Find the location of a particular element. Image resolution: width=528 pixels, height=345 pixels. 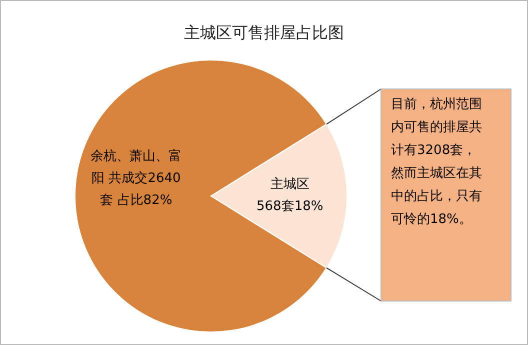

slice-label: 余杭、萧山、富阳 共成交2640套 占比82% is located at coordinates (136, 179).